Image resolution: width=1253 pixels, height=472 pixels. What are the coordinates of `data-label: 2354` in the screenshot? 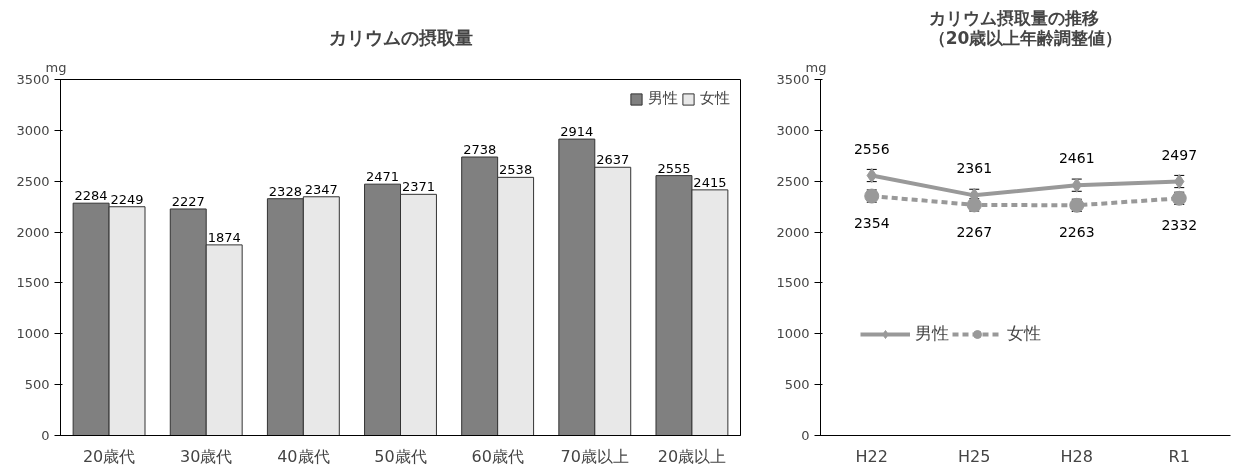 It's located at (871, 223).